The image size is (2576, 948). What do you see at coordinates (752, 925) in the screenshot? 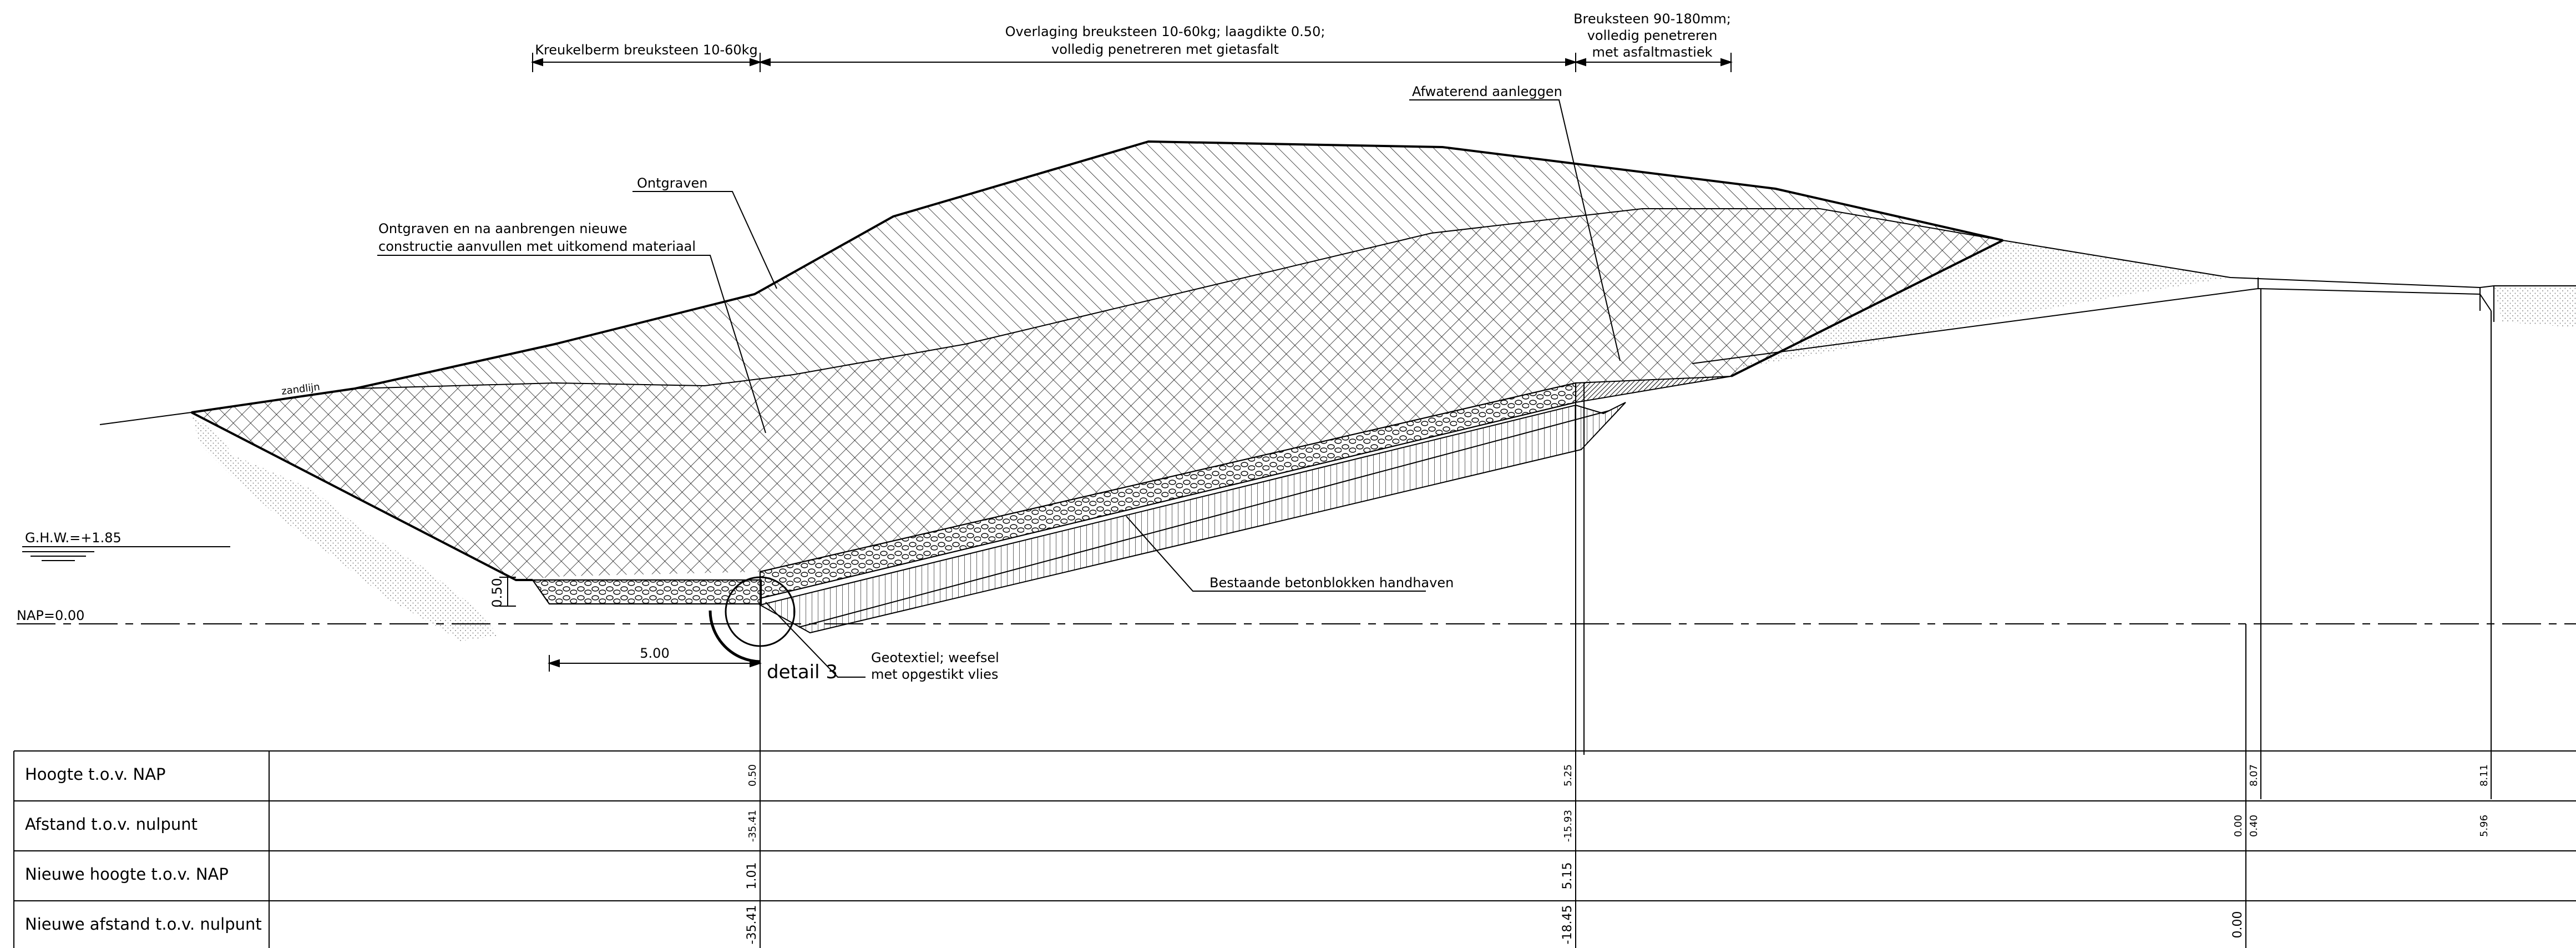
I see `cell-nieuwe-afstand-1: -35.41` at bounding box center [752, 925].